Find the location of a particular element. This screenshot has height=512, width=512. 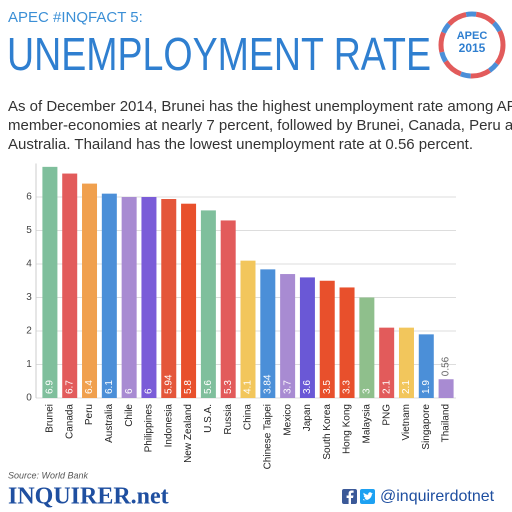

value-label: 5.94 is located at coordinates (168, 384).